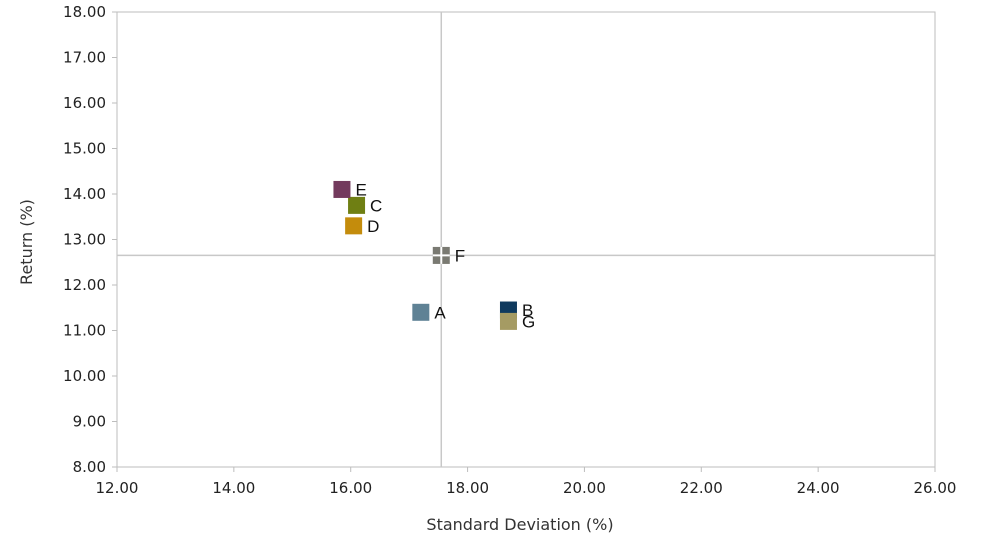  I want to click on data-point-e: E, so click(350, 189).